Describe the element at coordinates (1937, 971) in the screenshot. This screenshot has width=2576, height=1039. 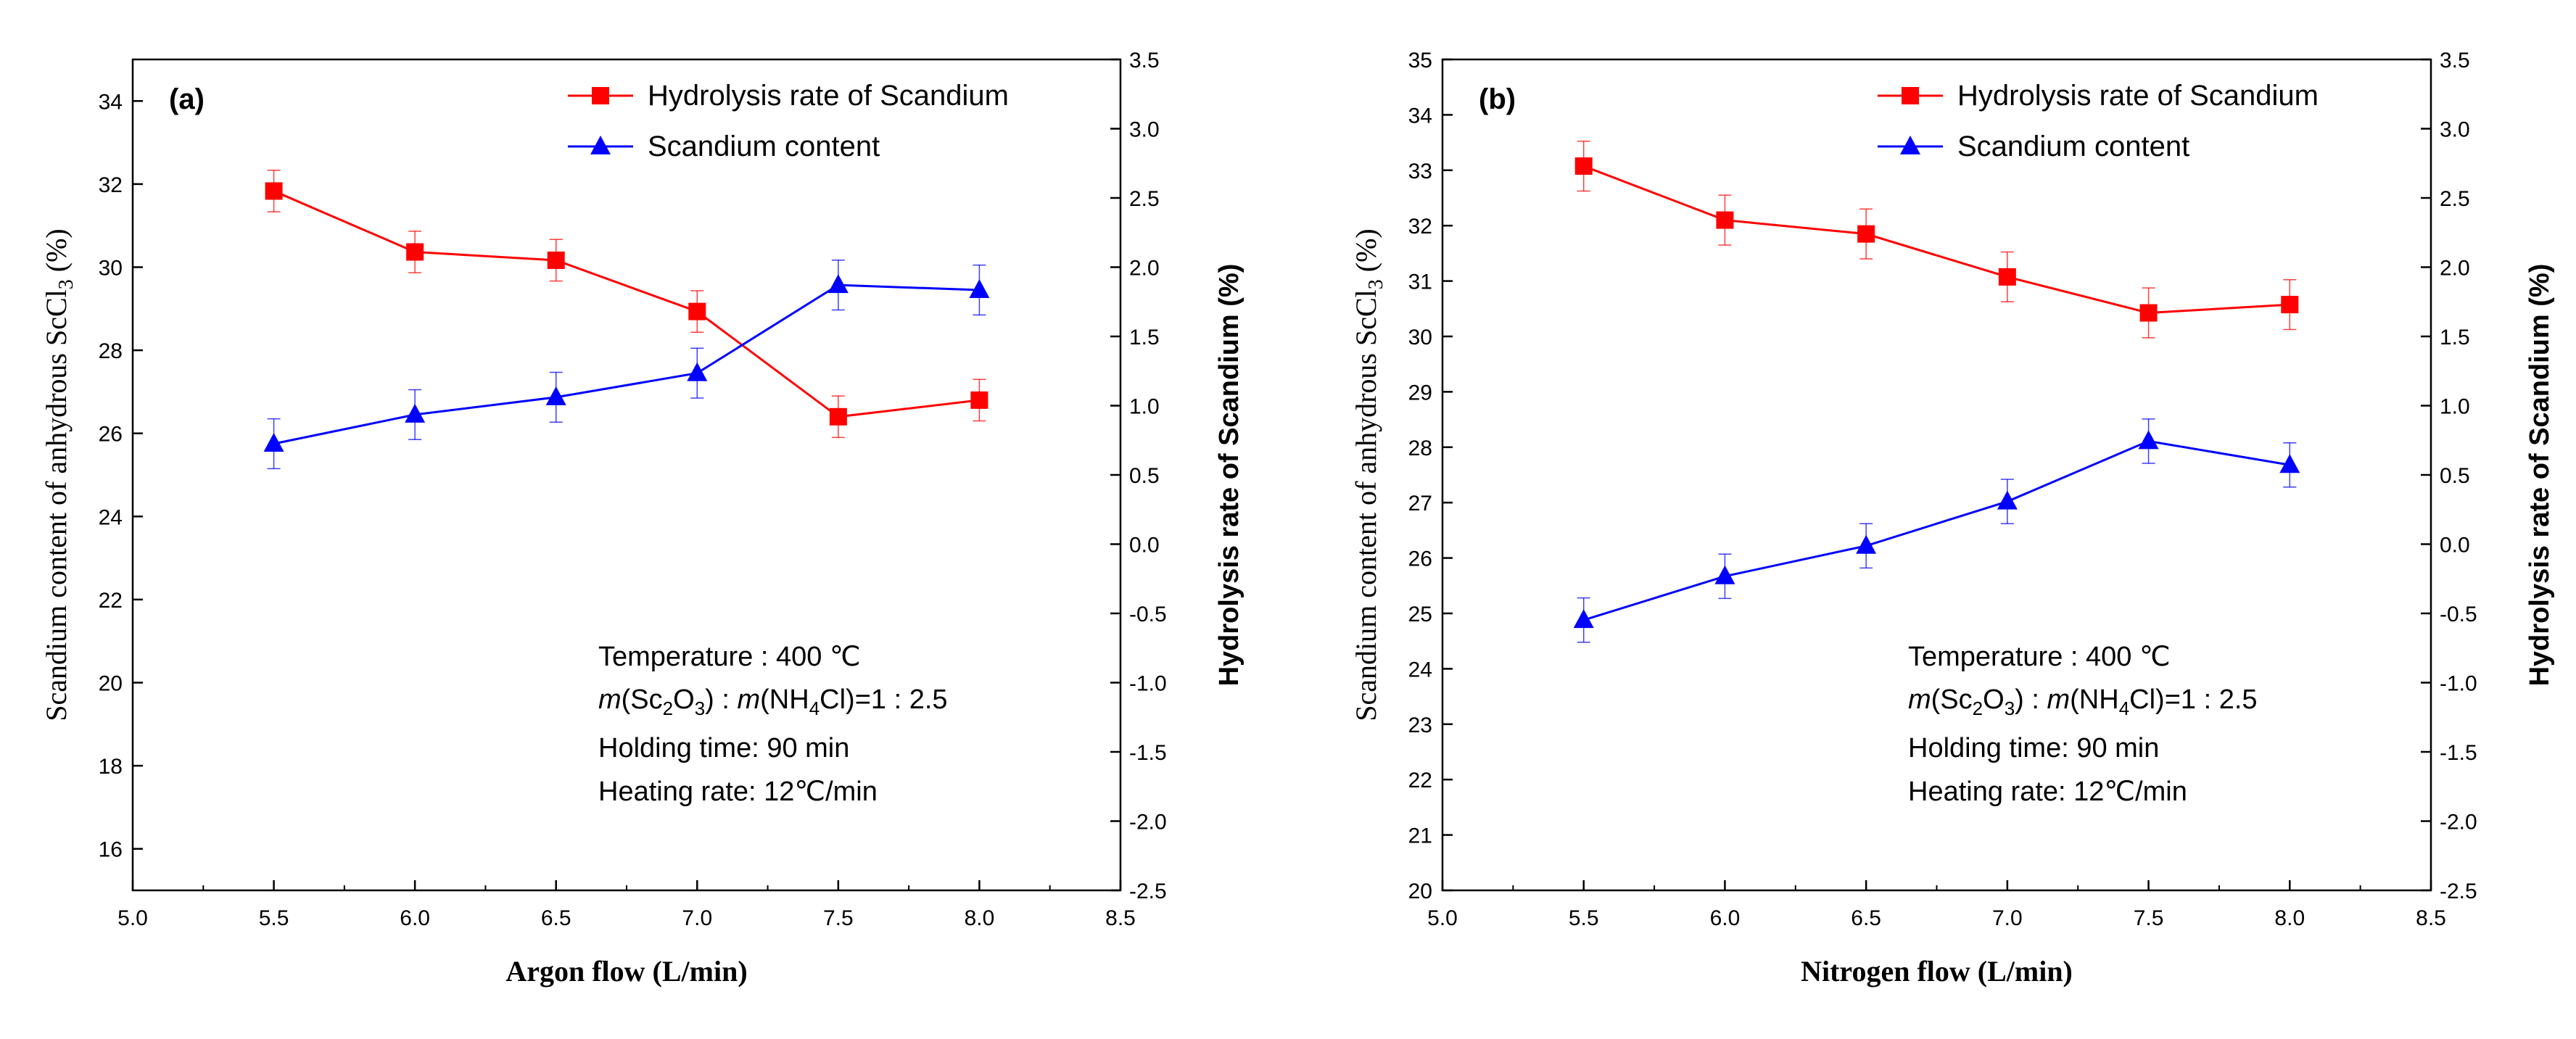
I see `x-axis-title: Nitrogen flow (L/min)` at that location.